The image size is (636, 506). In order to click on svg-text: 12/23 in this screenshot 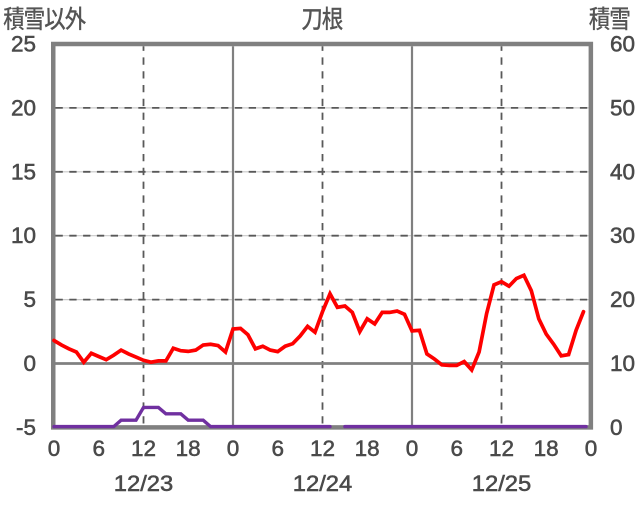, I will do `click(144, 483)`.